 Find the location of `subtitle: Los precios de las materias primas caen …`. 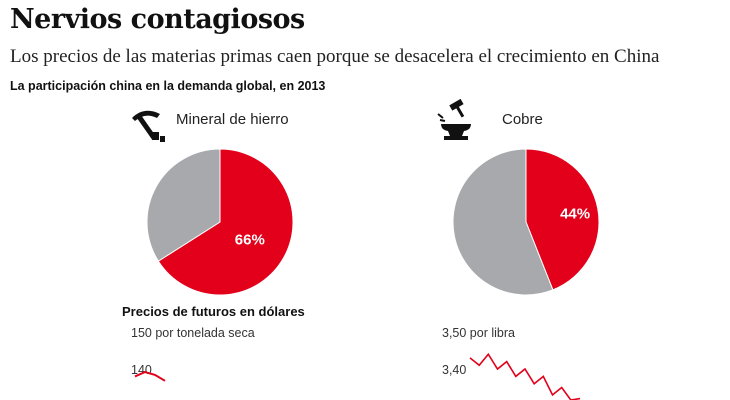

subtitle: Los precios de las materias primas caen … is located at coordinates (335, 56).